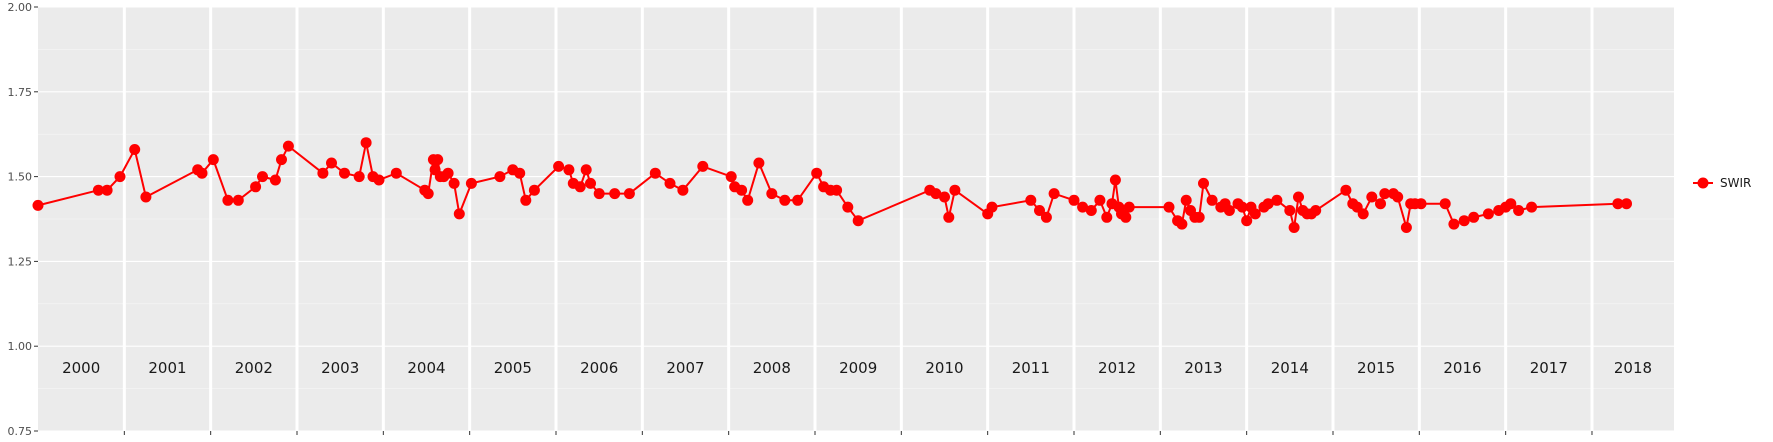 This screenshot has height=442, width=1773. What do you see at coordinates (599, 368) in the screenshot?
I see `year-label-2006: 2006` at bounding box center [599, 368].